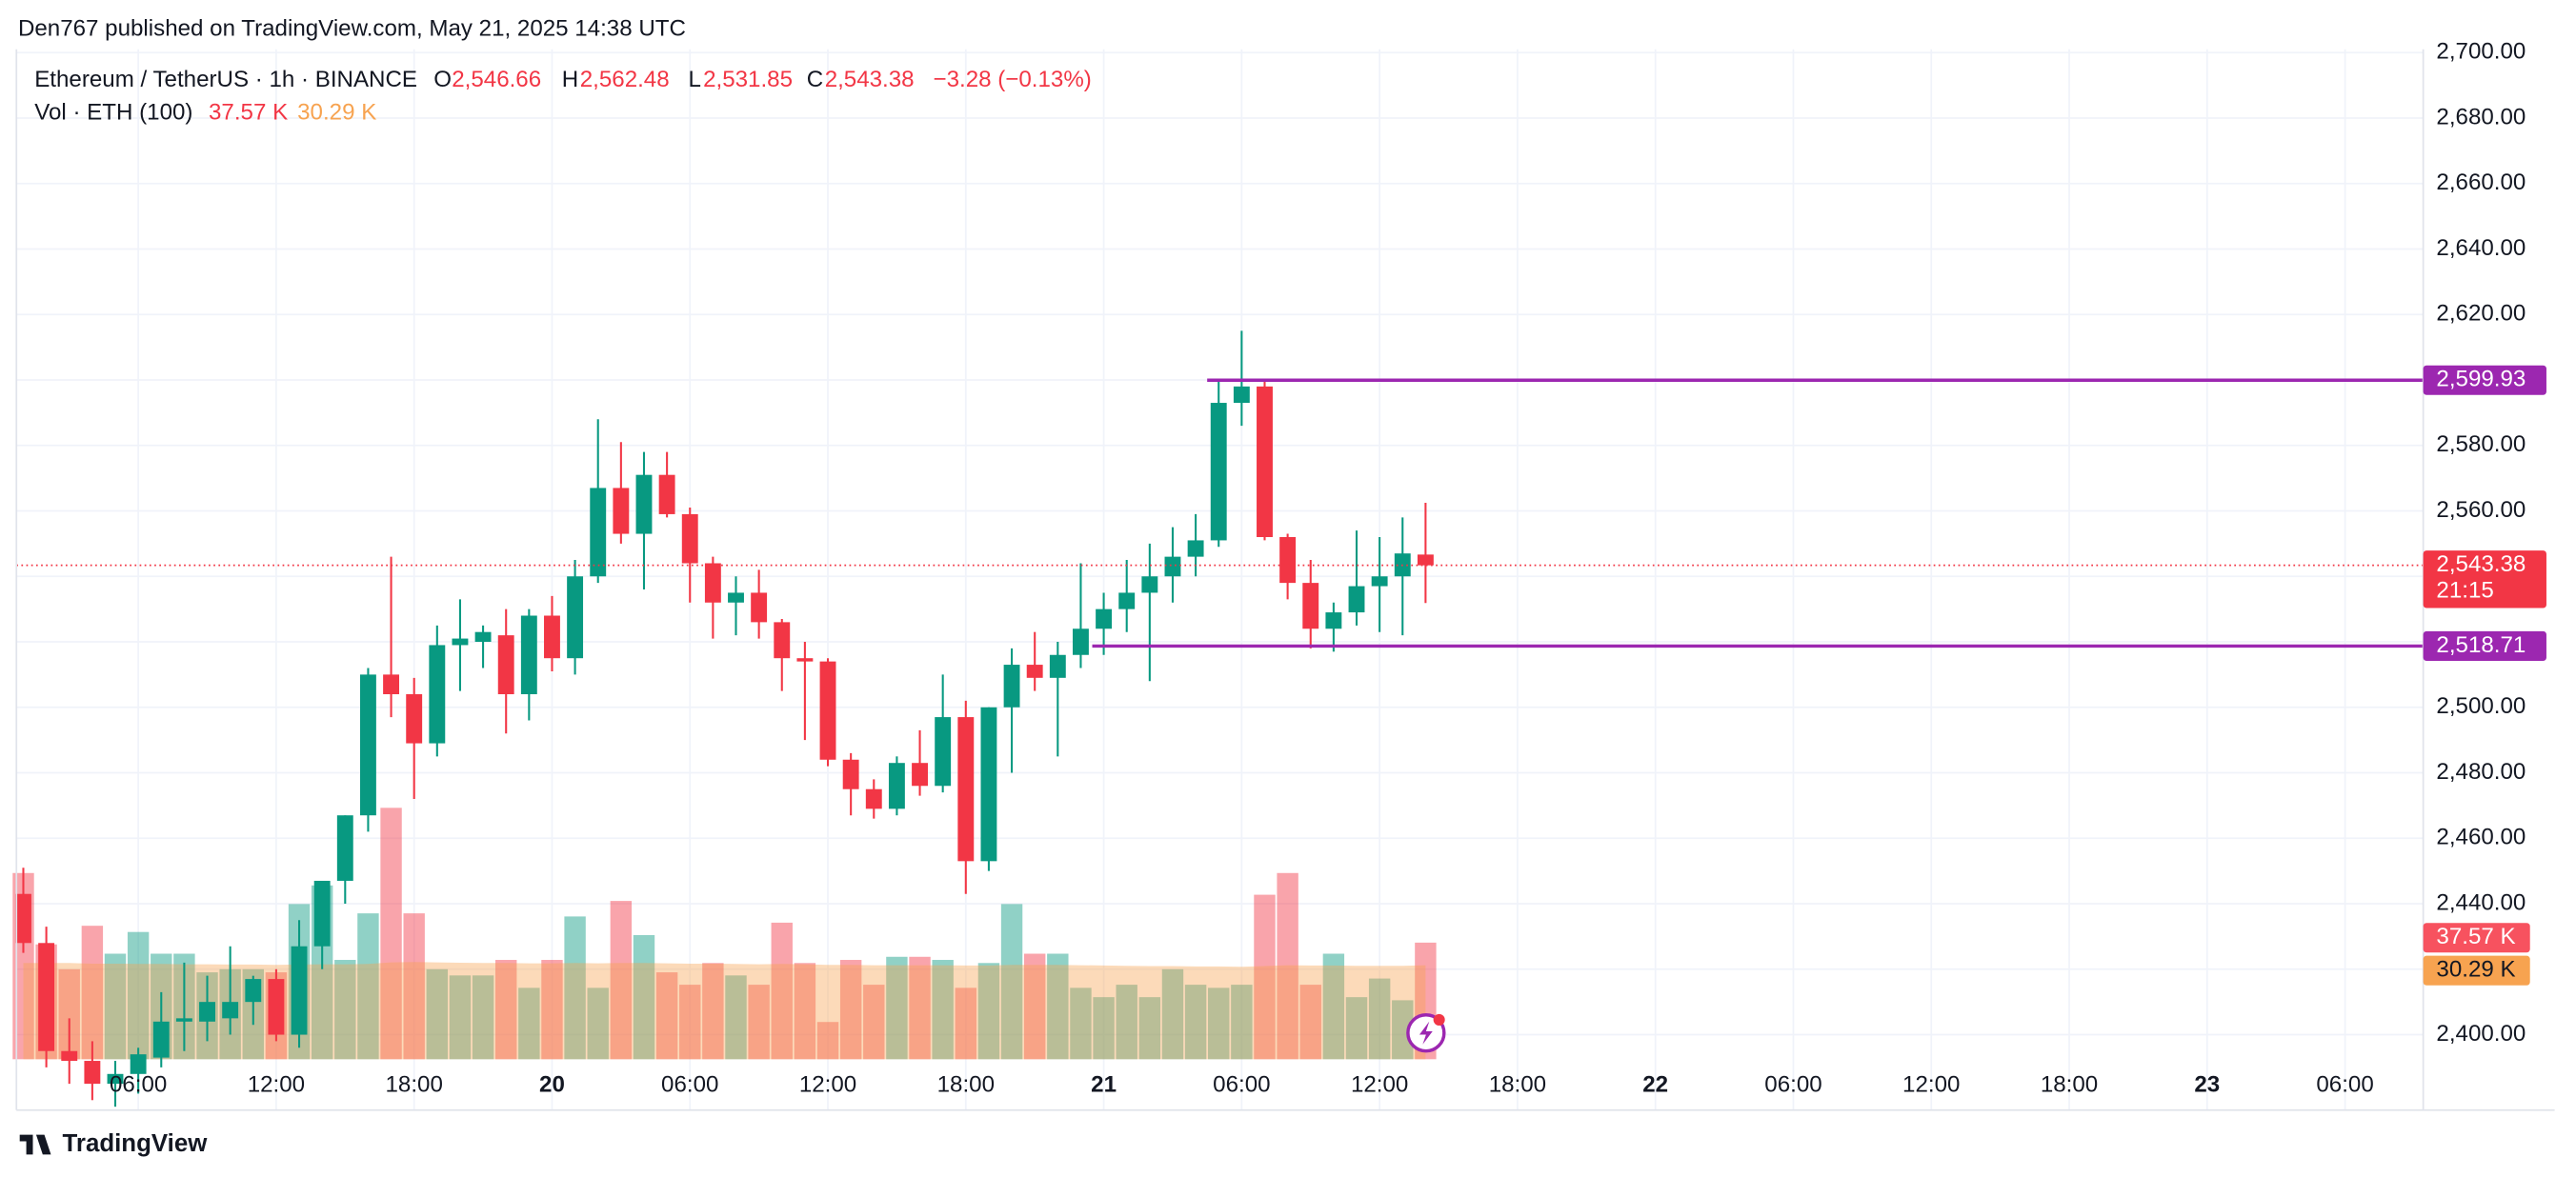 The image size is (2576, 1177). What do you see at coordinates (1013, 79) in the screenshot?
I see `change: −3.28 (−0.13%)` at bounding box center [1013, 79].